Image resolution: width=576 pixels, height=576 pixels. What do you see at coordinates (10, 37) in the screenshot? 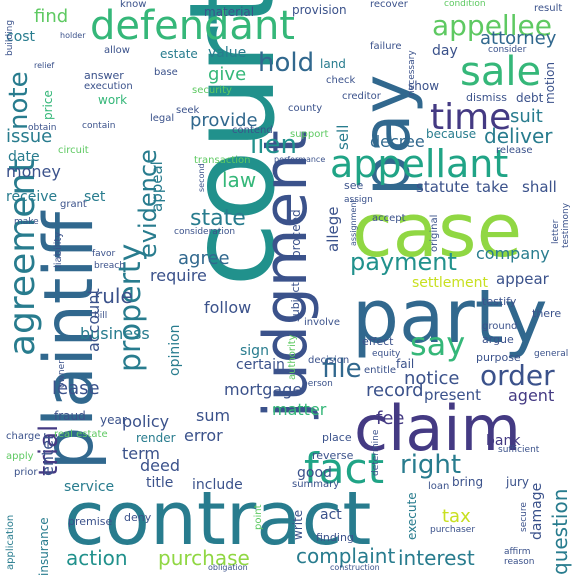
I see `word-building: building` at bounding box center [10, 37].